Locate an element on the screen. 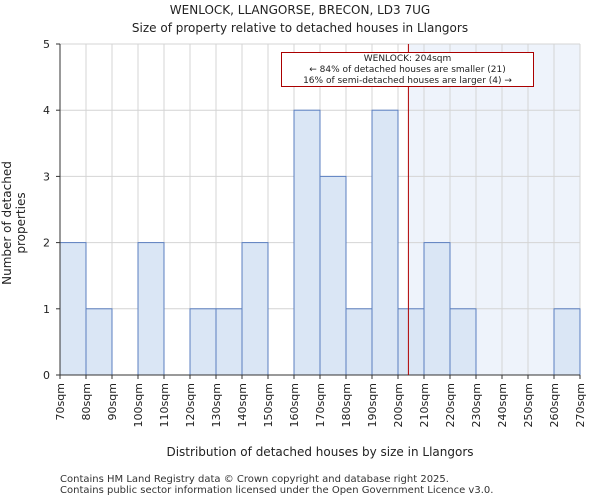  y-tick-label: 3 is located at coordinates (46, 176).